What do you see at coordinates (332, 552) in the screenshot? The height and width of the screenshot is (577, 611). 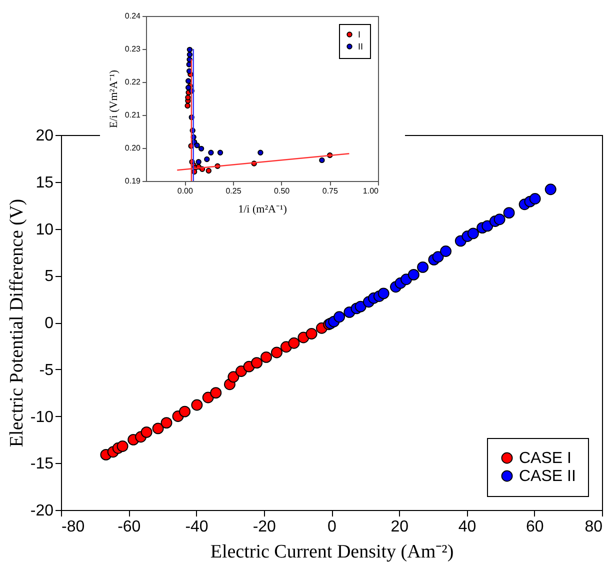 I see `x-axis-title: Electric Current Density (Am⁻²)` at bounding box center [332, 552].